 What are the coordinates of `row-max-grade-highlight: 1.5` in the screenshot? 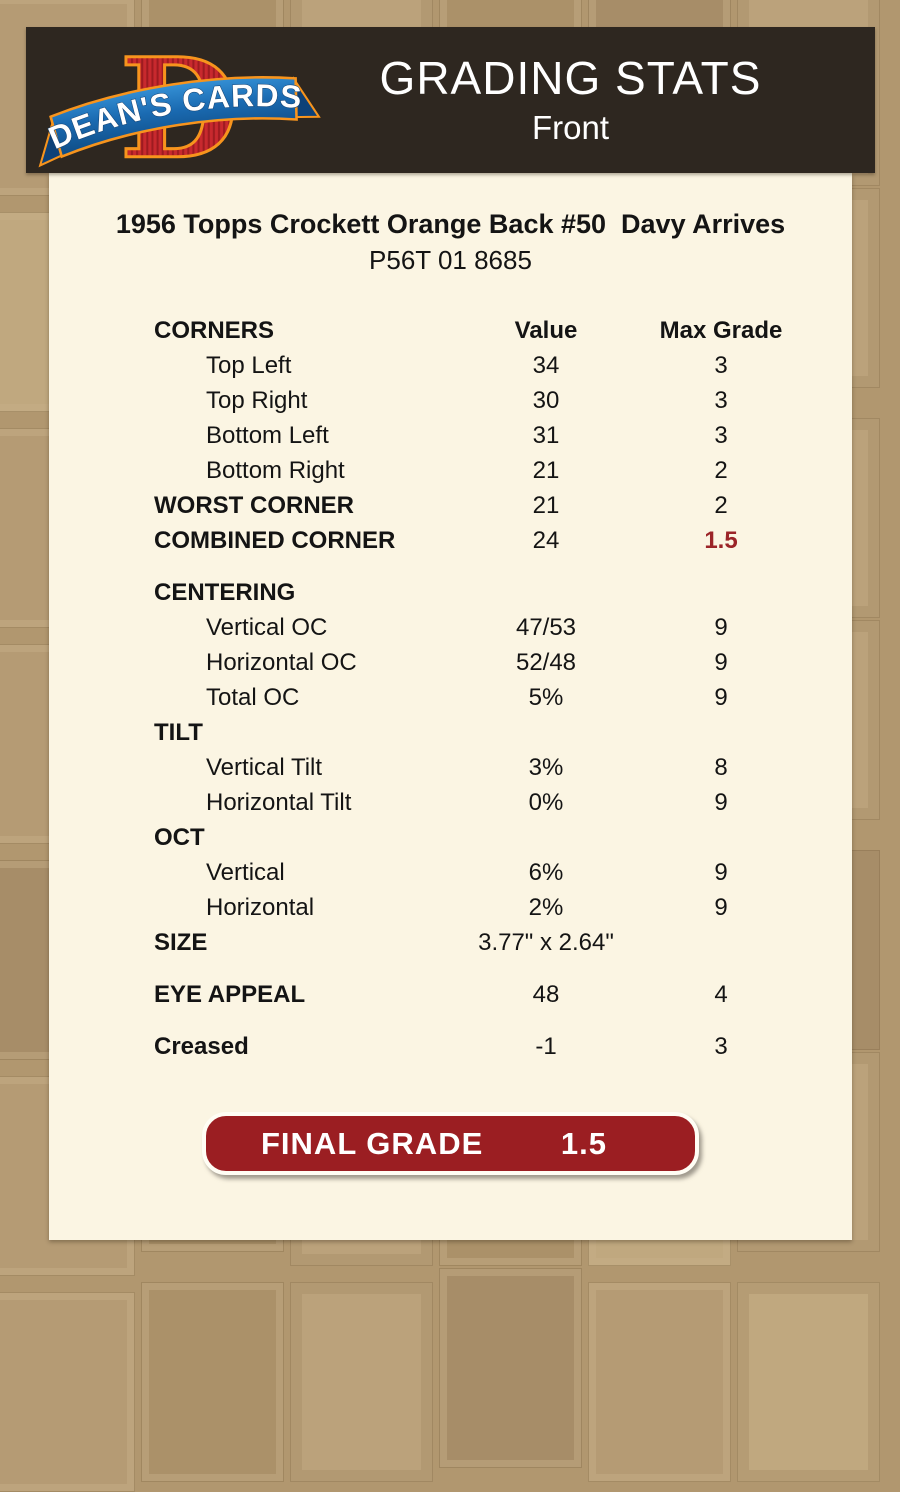 It's located at (721, 540).